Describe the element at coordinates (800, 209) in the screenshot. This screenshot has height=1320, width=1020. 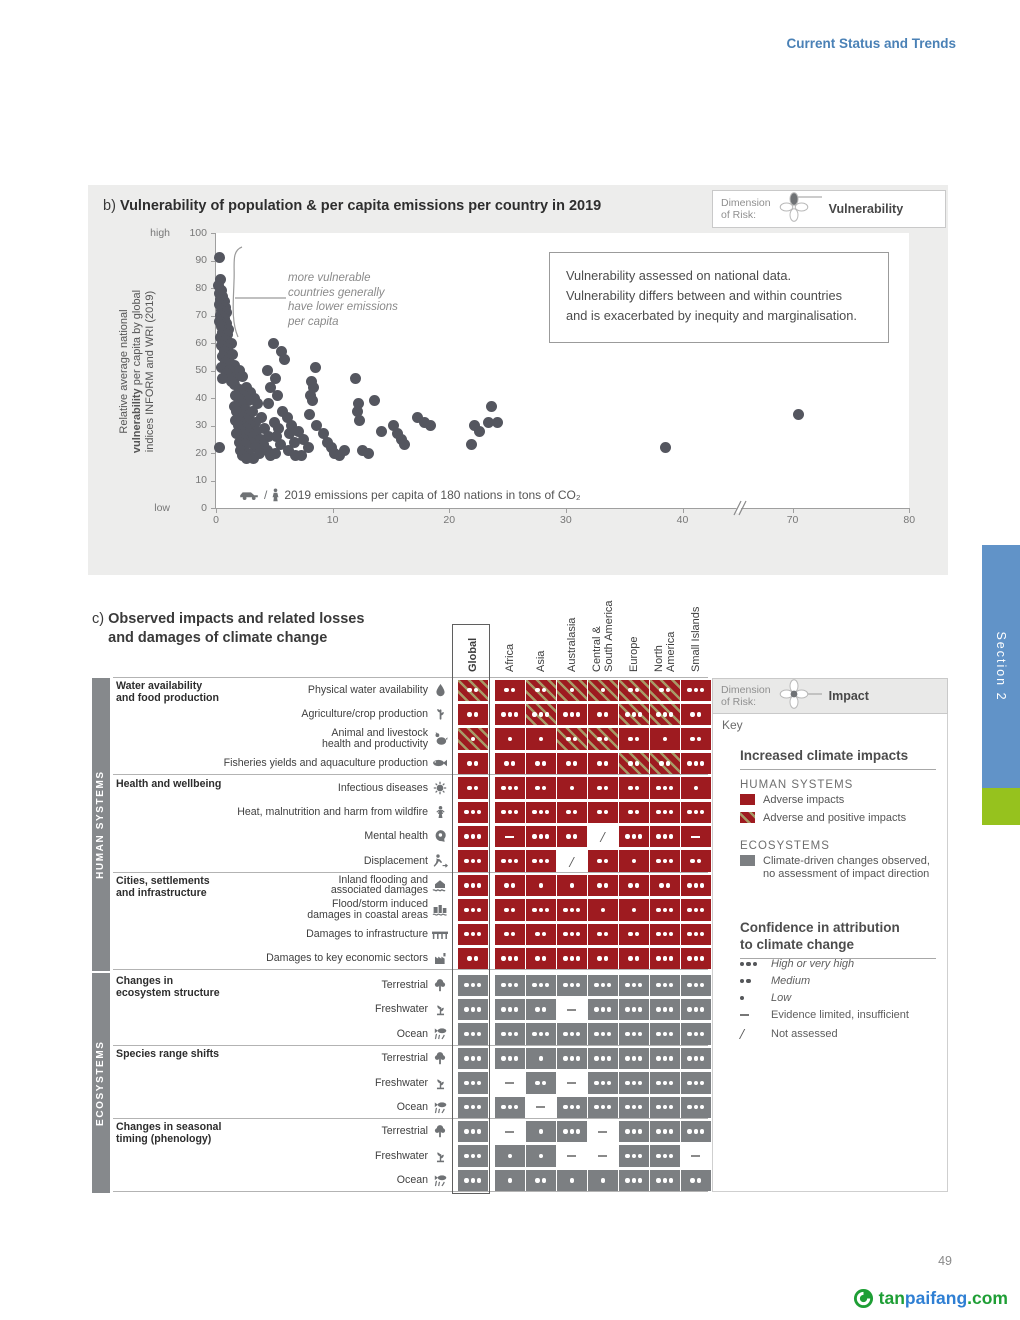
I see `risk-flower-vulnerability-icon` at that location.